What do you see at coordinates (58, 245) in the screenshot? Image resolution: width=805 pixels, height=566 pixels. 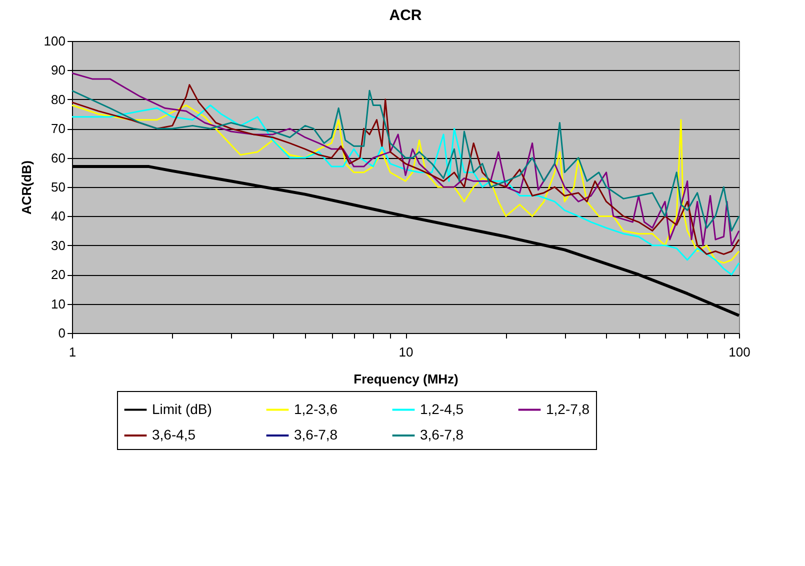 I see `y-tick-label: 30` at bounding box center [58, 245].